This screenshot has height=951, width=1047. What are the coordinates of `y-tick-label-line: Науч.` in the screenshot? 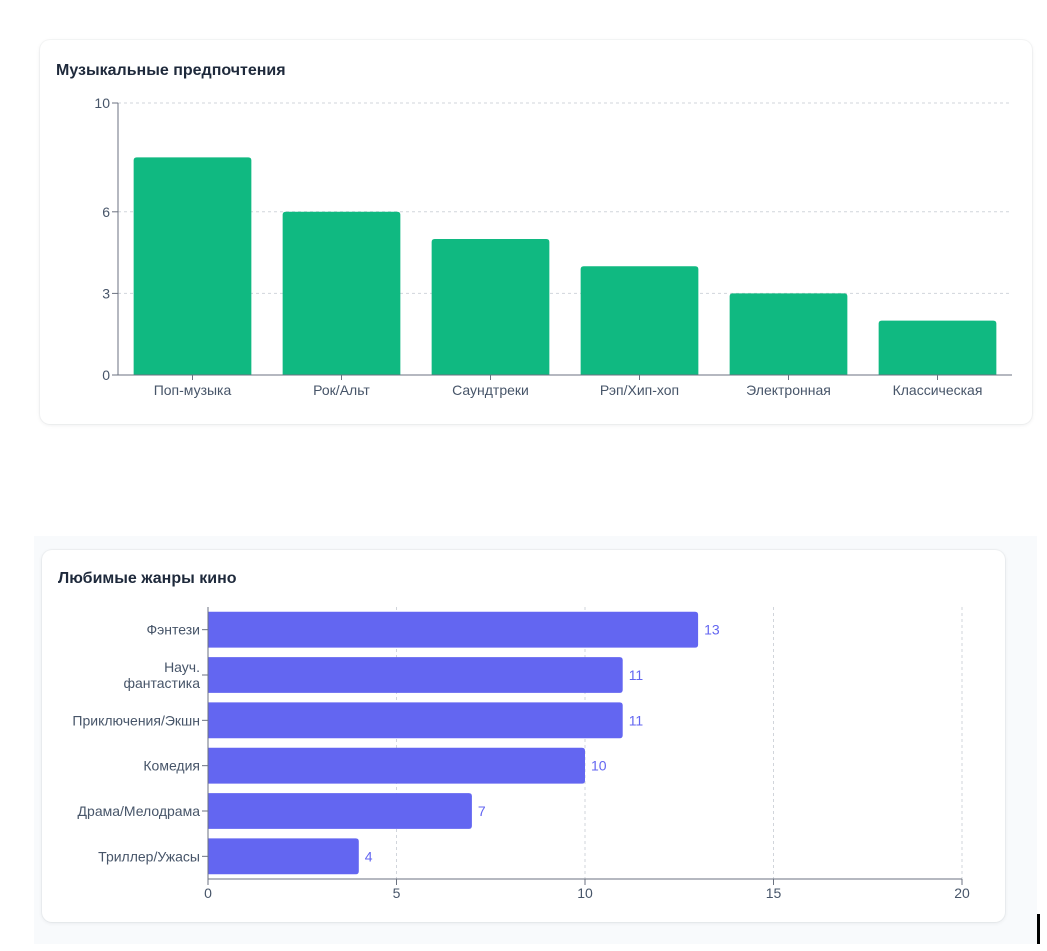 It's located at (182, 667).